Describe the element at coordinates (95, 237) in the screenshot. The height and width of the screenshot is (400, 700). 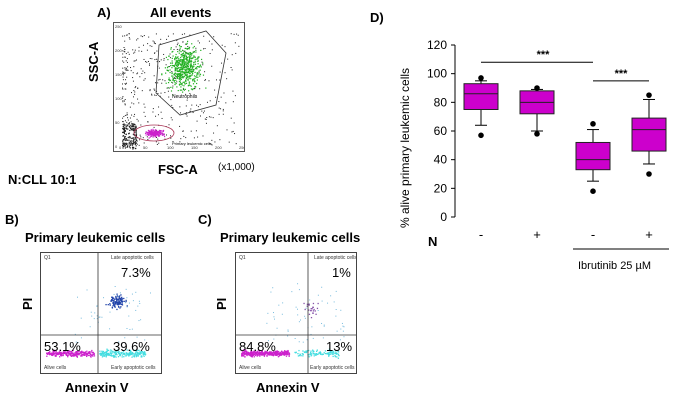
I see `panel-b-title: Primary leukemic cells` at that location.